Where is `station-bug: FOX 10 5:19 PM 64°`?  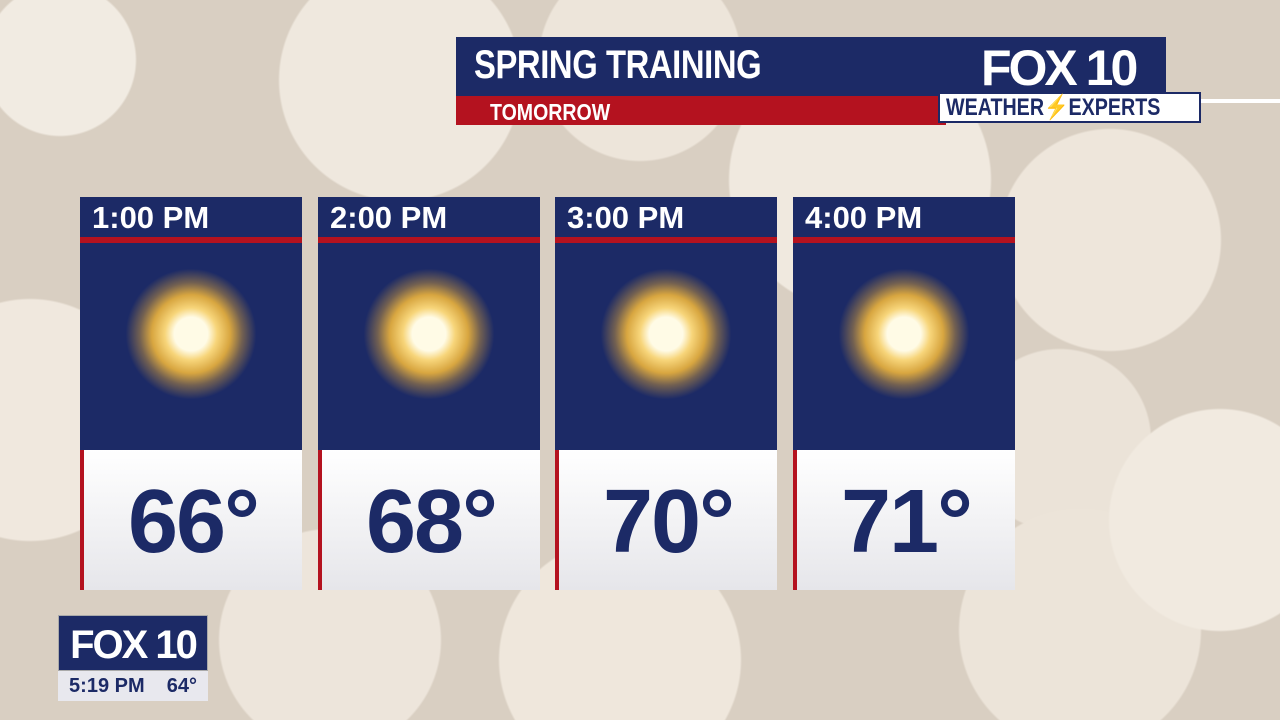 station-bug: FOX 10 5:19 PM 64° is located at coordinates (133, 658).